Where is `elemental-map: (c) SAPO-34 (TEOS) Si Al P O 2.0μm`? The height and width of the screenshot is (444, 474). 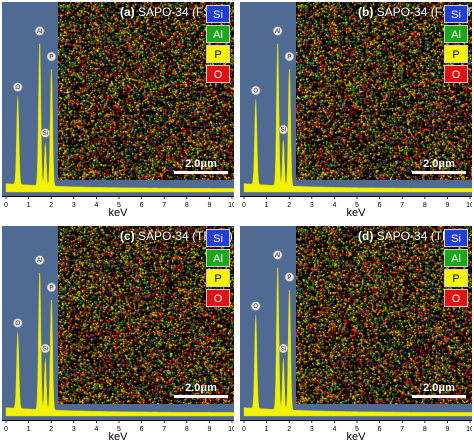
elemental-map: (c) SAPO-34 (TEOS) Si Al P O 2.0μm is located at coordinates (146, 315).